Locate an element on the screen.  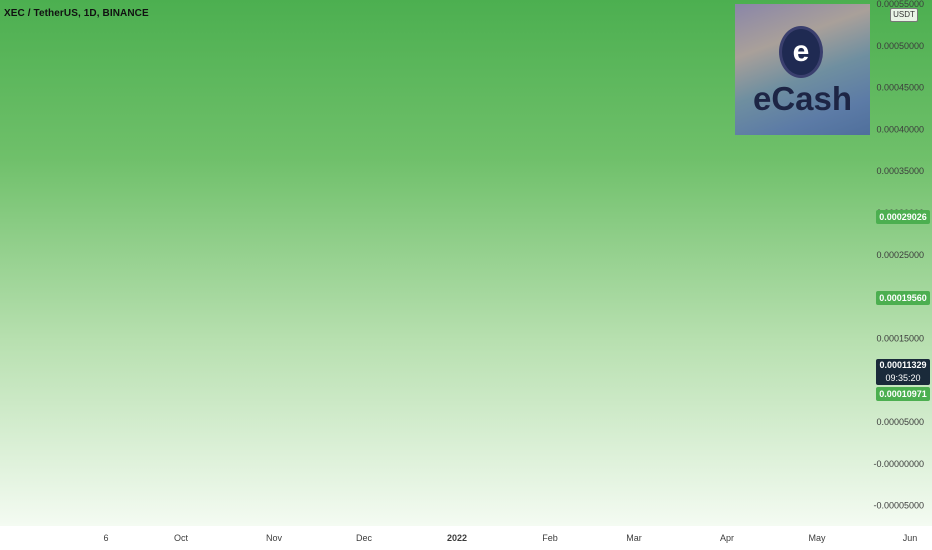
currency-badge: USDT is located at coordinates (904, 15).